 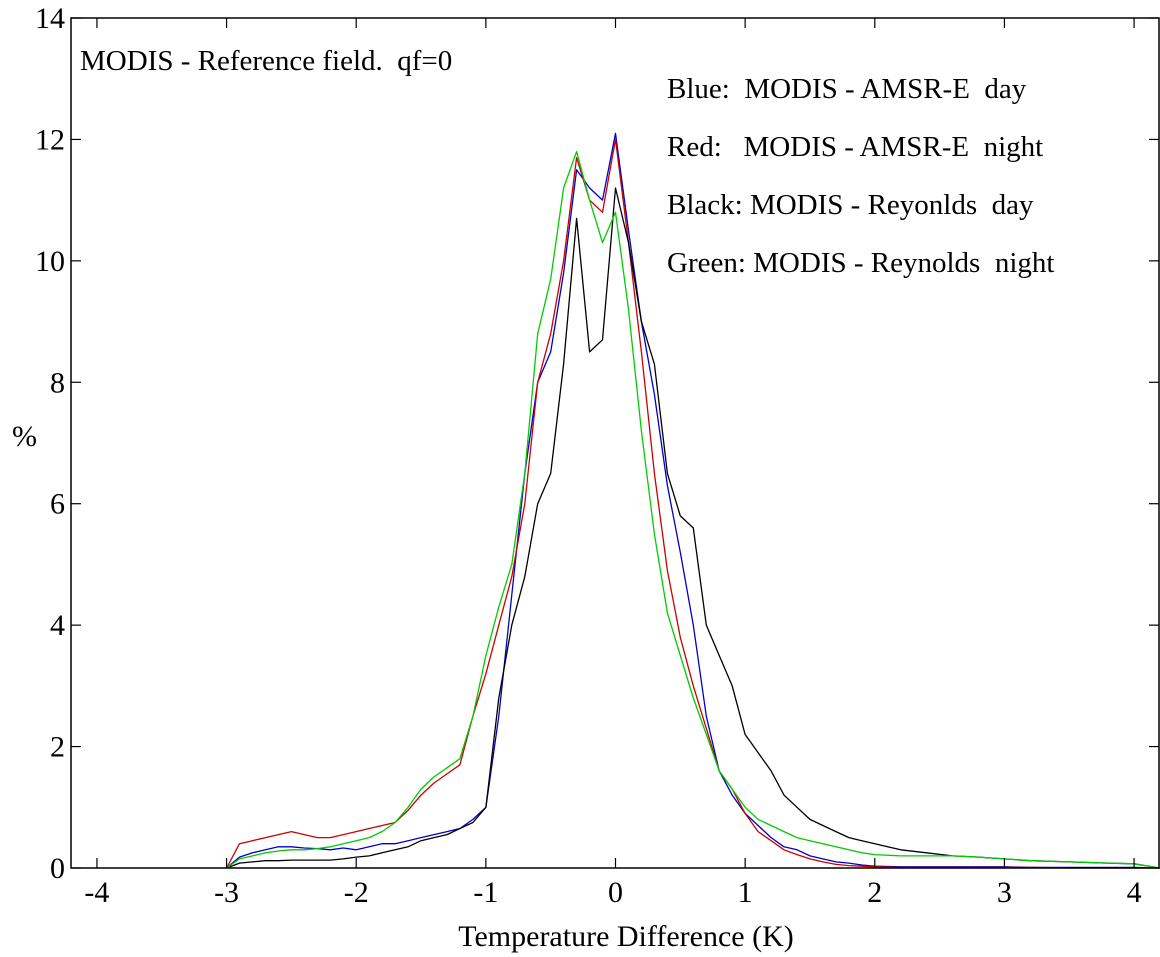 What do you see at coordinates (57, 868) in the screenshot?
I see `y-tick-label: 0` at bounding box center [57, 868].